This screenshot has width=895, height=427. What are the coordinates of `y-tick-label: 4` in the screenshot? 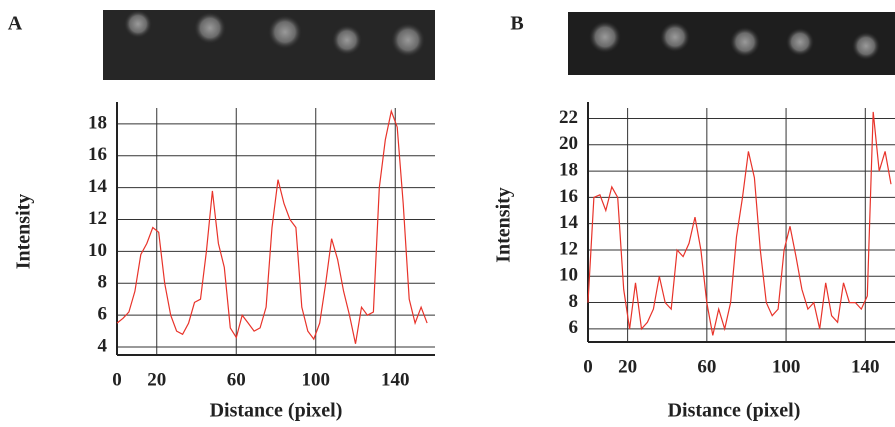 It's located at (103, 345).